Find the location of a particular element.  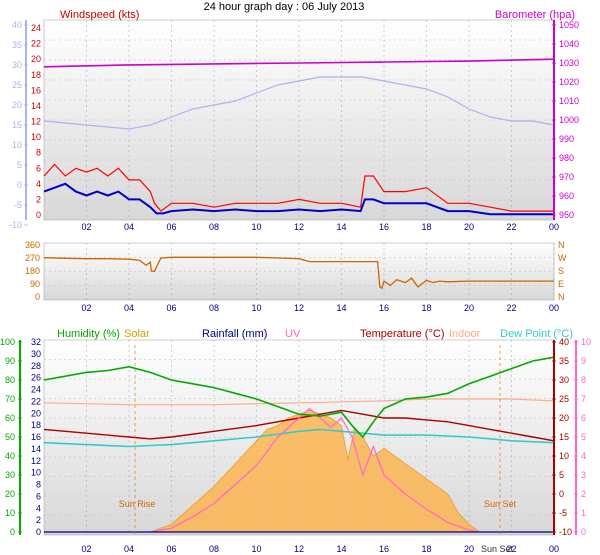

rainfall-tick-label: 14 is located at coordinates (36, 449).